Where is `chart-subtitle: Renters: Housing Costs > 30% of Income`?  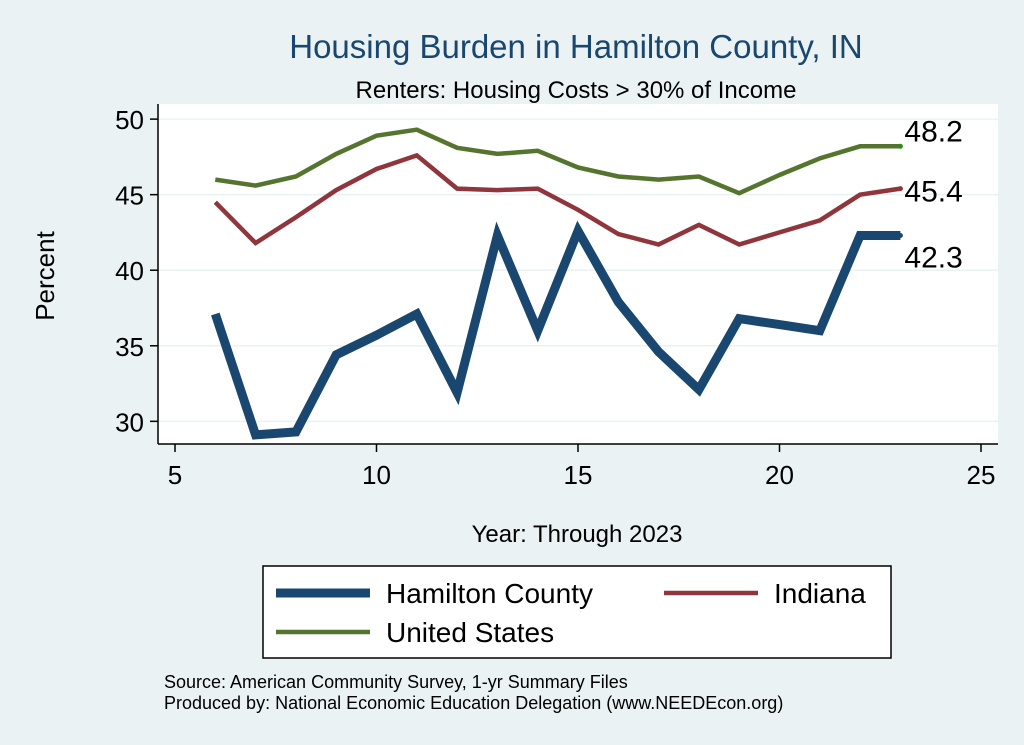 chart-subtitle: Renters: Housing Costs > 30% of Income is located at coordinates (576, 90).